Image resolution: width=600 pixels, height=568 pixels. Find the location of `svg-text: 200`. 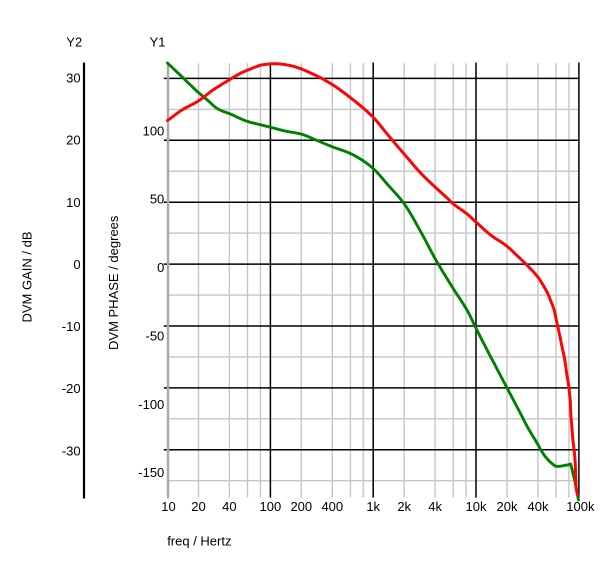

svg-text: 200 is located at coordinates (301, 506).